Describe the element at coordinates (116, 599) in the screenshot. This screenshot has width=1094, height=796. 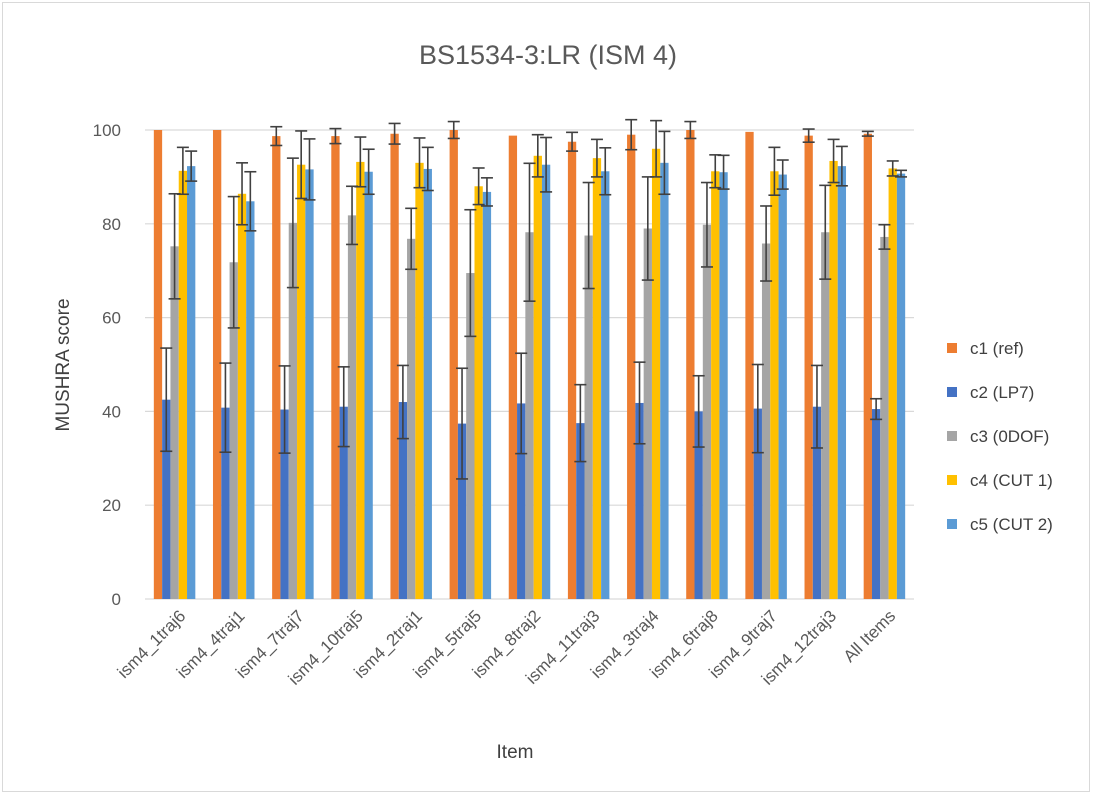
I see `y-tick-label: 0` at that location.